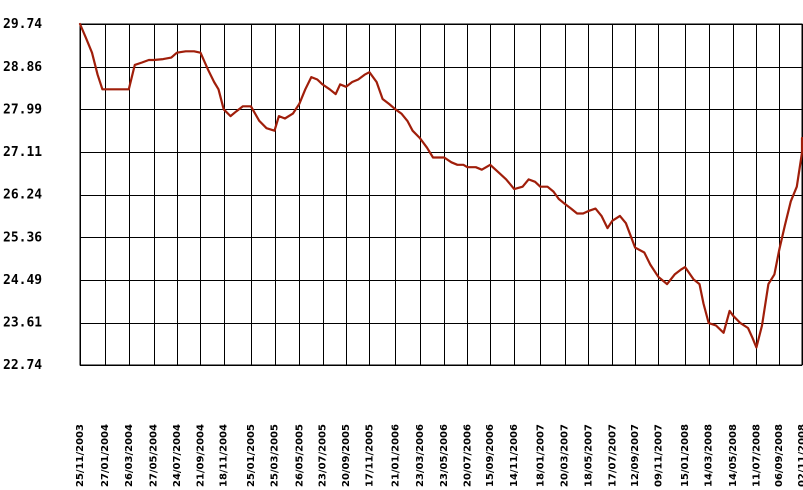 This screenshot has width=803, height=490. Describe the element at coordinates (588, 455) in the screenshot. I see `x-tick-label: 18/05/2007` at that location.